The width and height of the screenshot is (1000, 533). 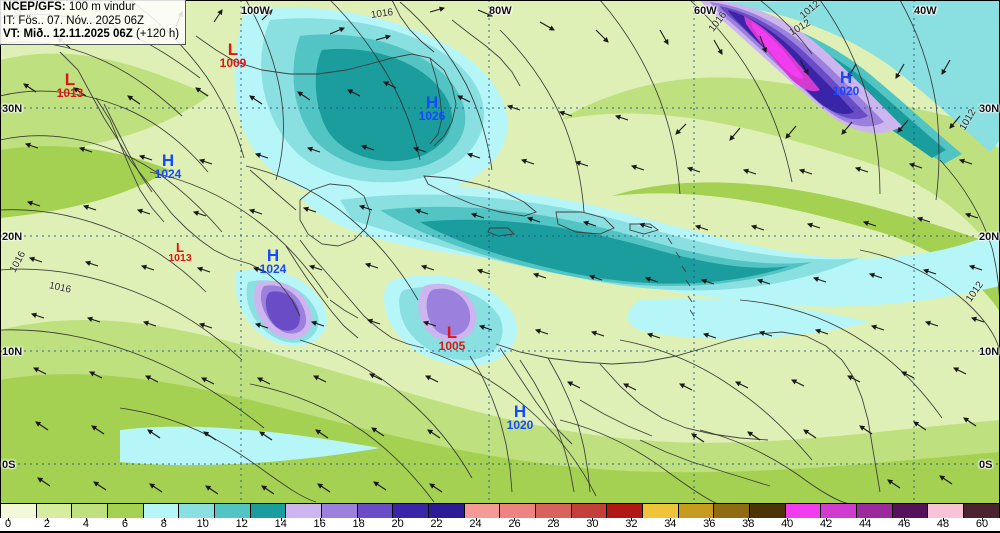 What do you see at coordinates (68, 34) in the screenshot?
I see `valid-time-value: VT: Mið.. 12.11.2025 06Z` at bounding box center [68, 34].